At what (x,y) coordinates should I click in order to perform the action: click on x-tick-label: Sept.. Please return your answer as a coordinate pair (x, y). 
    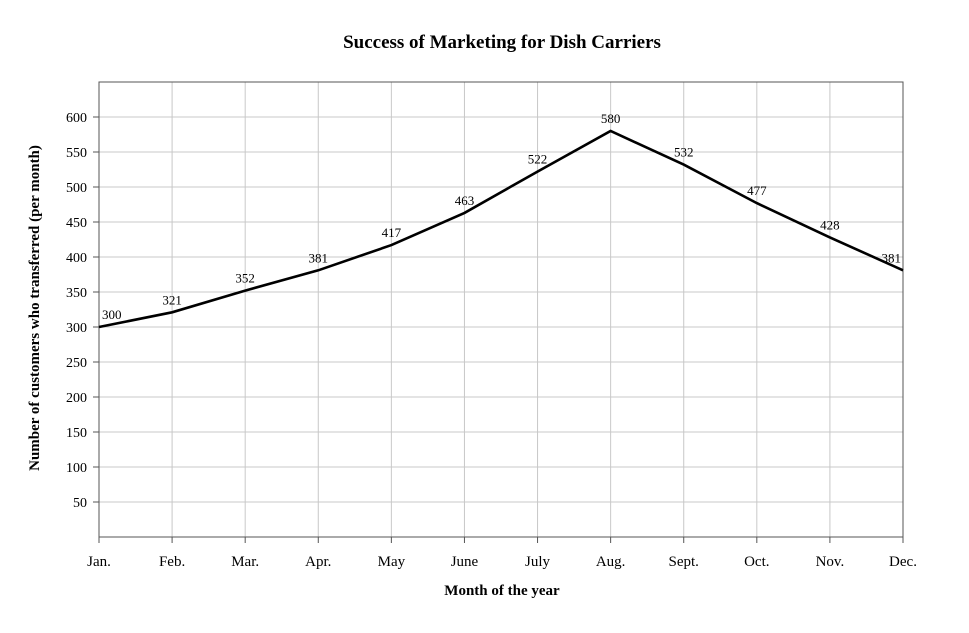
    Looking at the image, I should click on (684, 562).